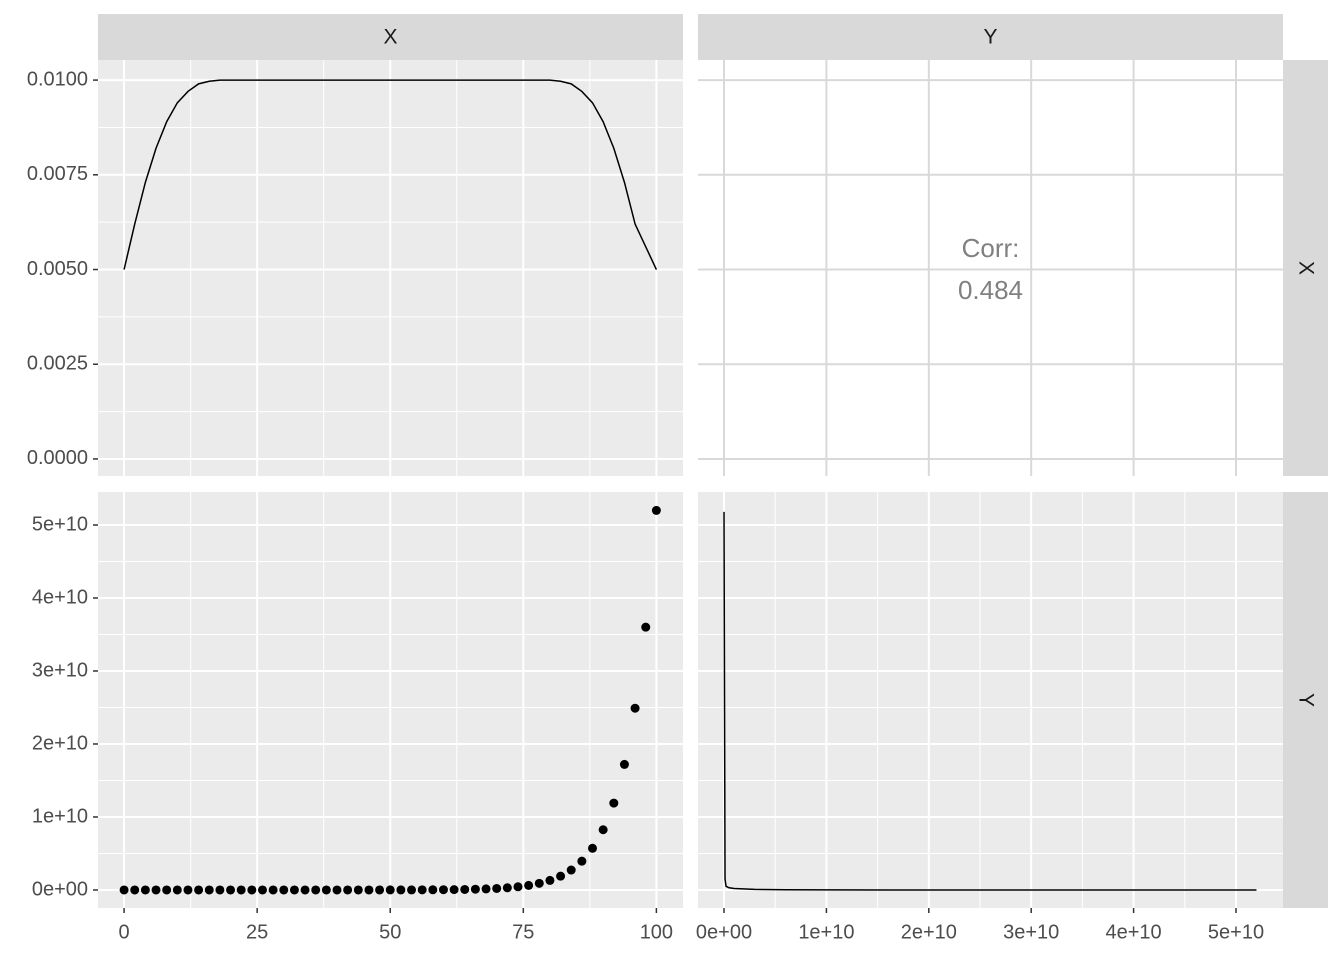 This screenshot has height=960, width=1344. Describe the element at coordinates (60, 670) in the screenshot. I see `y-tick-label: 3e+10` at that location.